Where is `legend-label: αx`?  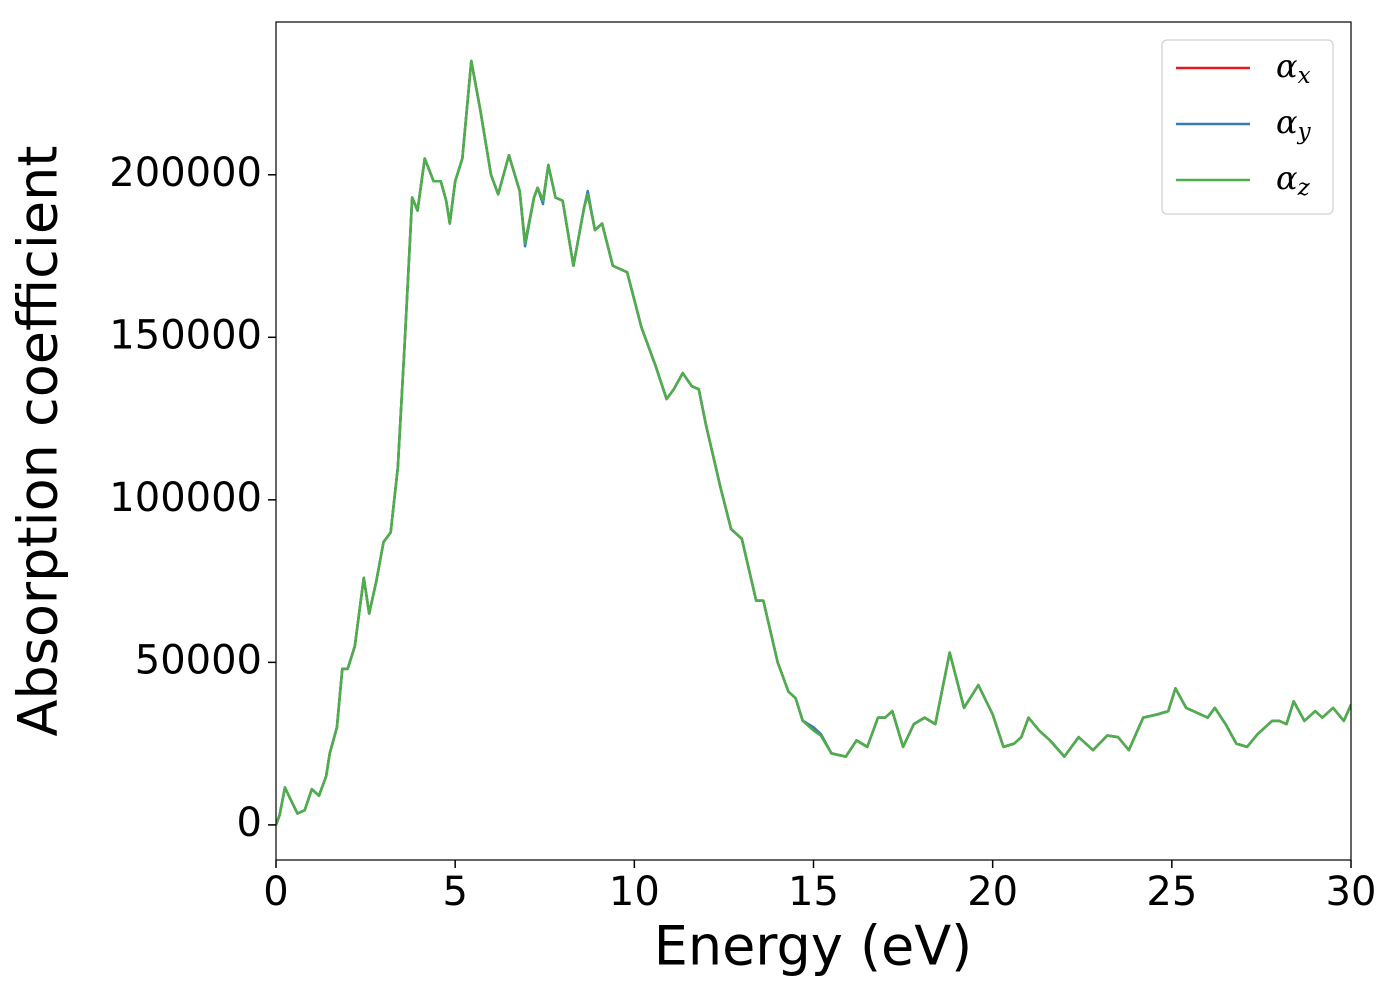 legend-label: αx is located at coordinates (1293, 68).